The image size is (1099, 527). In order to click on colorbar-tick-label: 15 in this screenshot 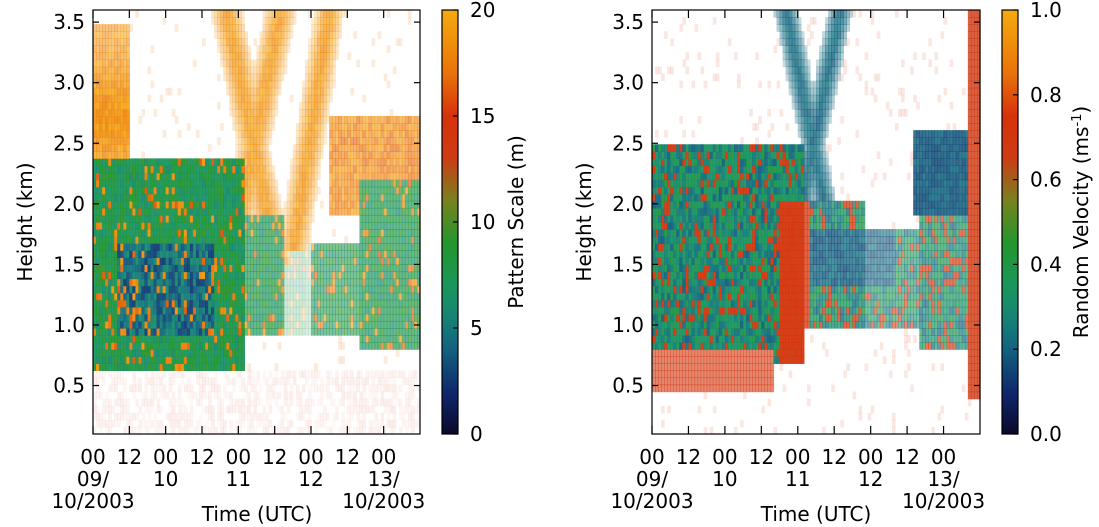, I will do `click(482, 116)`.